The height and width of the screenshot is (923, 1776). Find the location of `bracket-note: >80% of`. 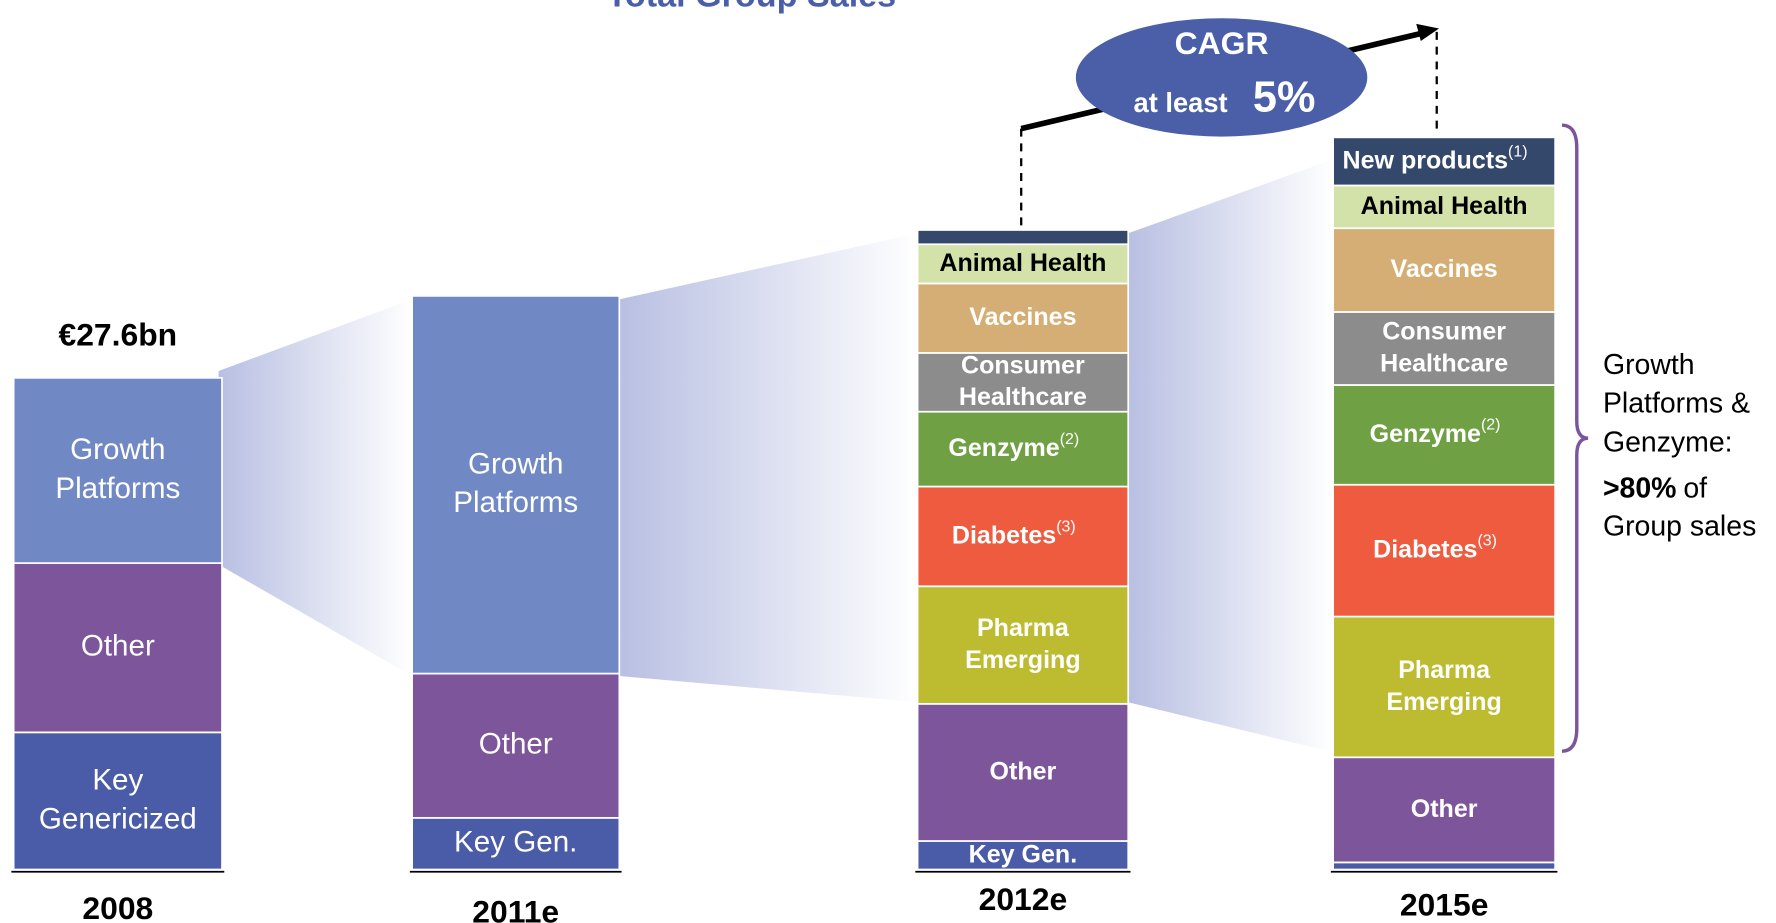

bracket-note: >80% of is located at coordinates (1655, 488).